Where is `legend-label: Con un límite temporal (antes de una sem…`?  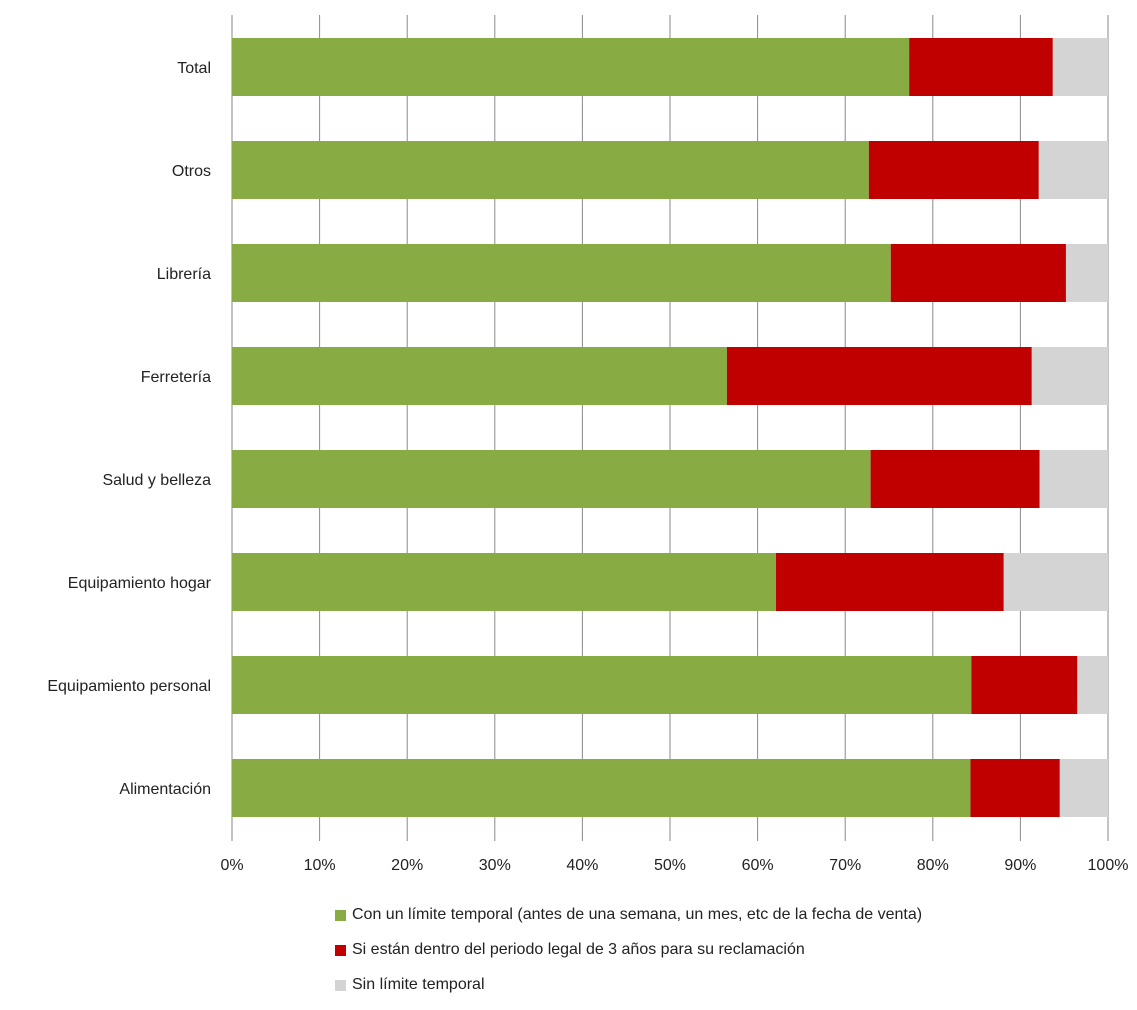 legend-label: Con un límite temporal (antes de una sem… is located at coordinates (637, 914).